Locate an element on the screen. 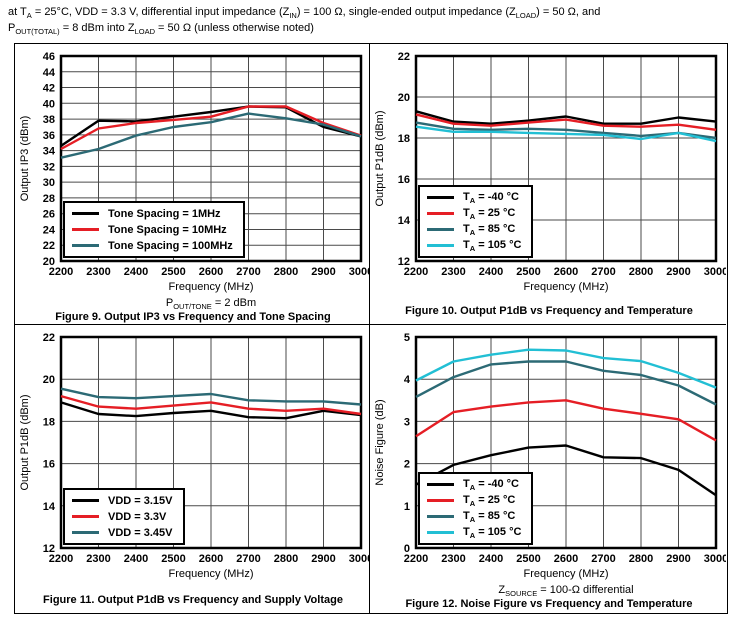 Image resolution: width=735 pixels, height=618 pixels. legend-label: VDD = 3.15V is located at coordinates (140, 500).